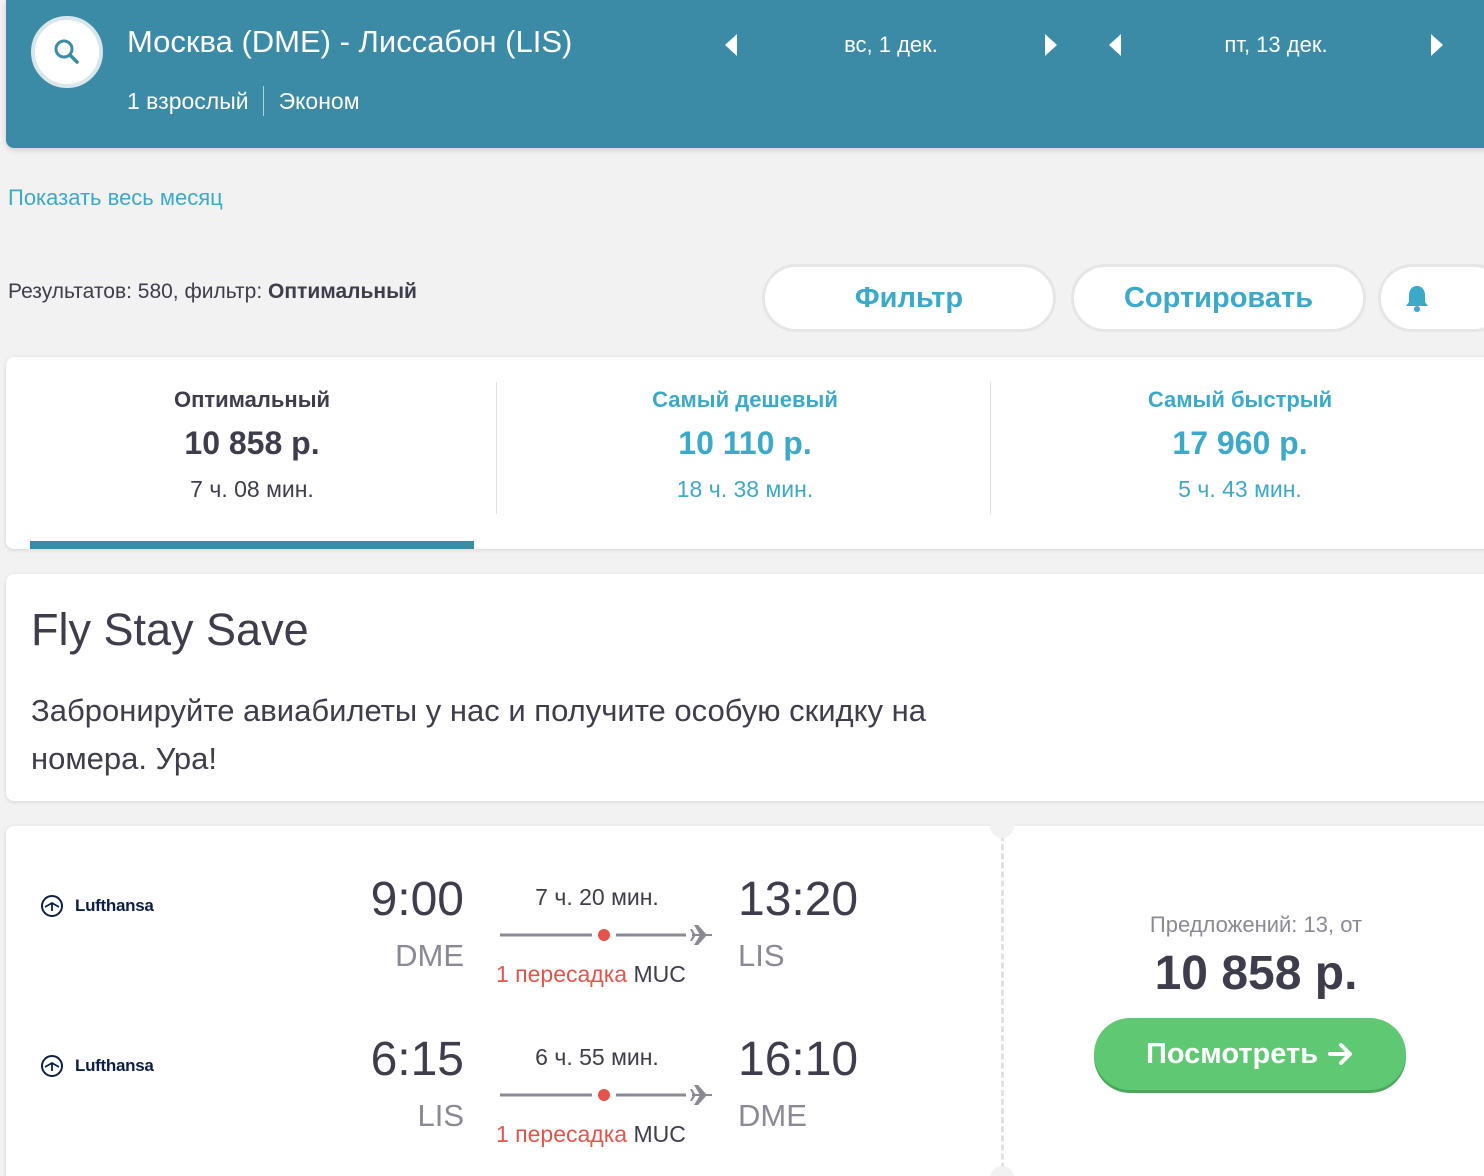 This screenshot has width=1484, height=1176. I want to click on show-month-link: Показать весь месяц, so click(115, 197).